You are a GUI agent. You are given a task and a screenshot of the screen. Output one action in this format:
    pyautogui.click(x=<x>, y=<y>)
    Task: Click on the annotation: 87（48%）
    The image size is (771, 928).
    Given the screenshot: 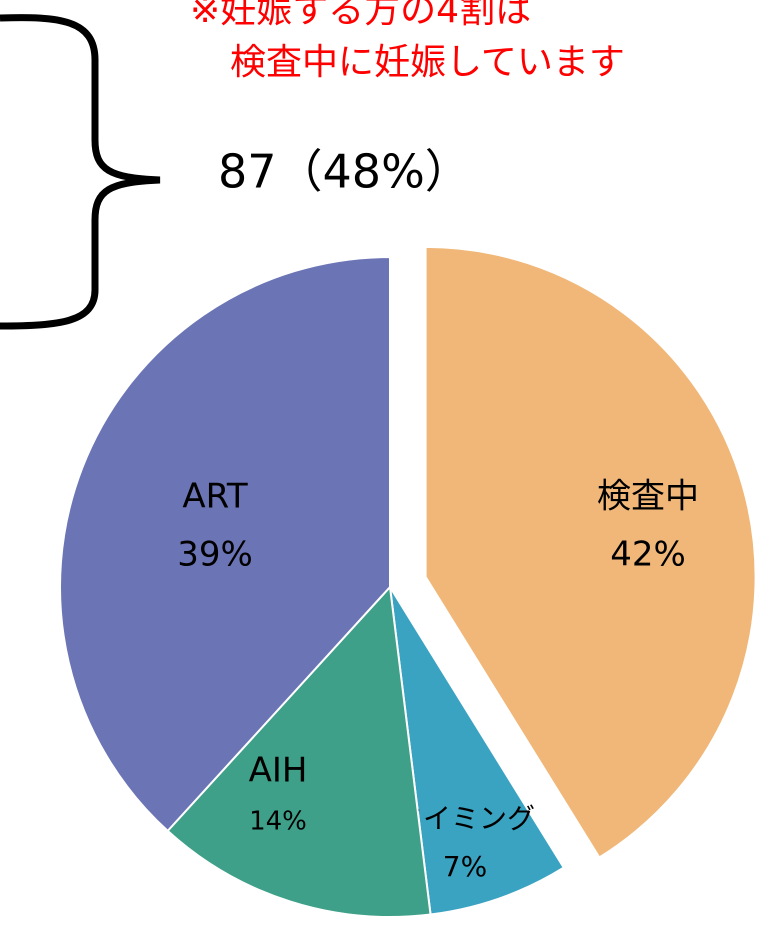 What is the action you would take?
    pyautogui.click(x=344, y=172)
    